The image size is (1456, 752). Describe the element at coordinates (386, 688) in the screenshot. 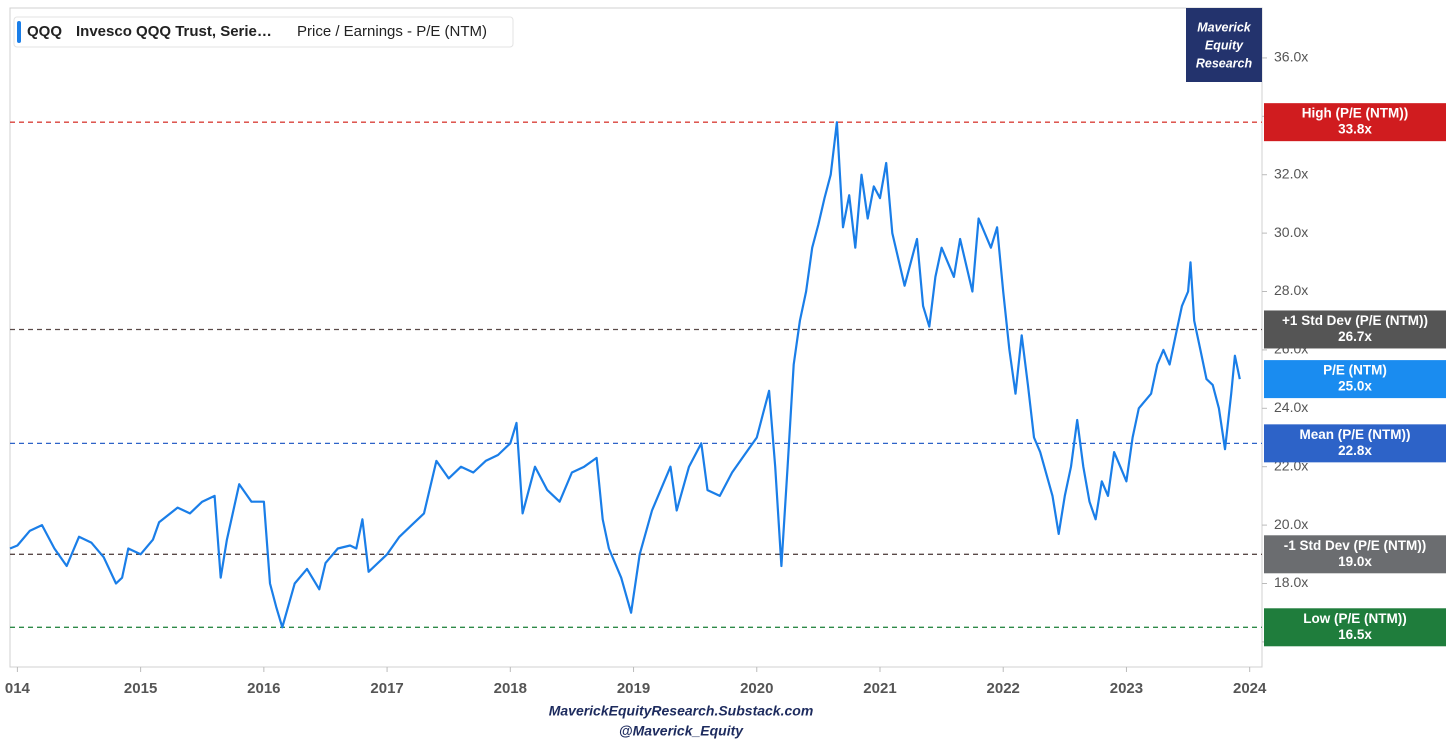

I see `x-tick-label: 2017` at that location.